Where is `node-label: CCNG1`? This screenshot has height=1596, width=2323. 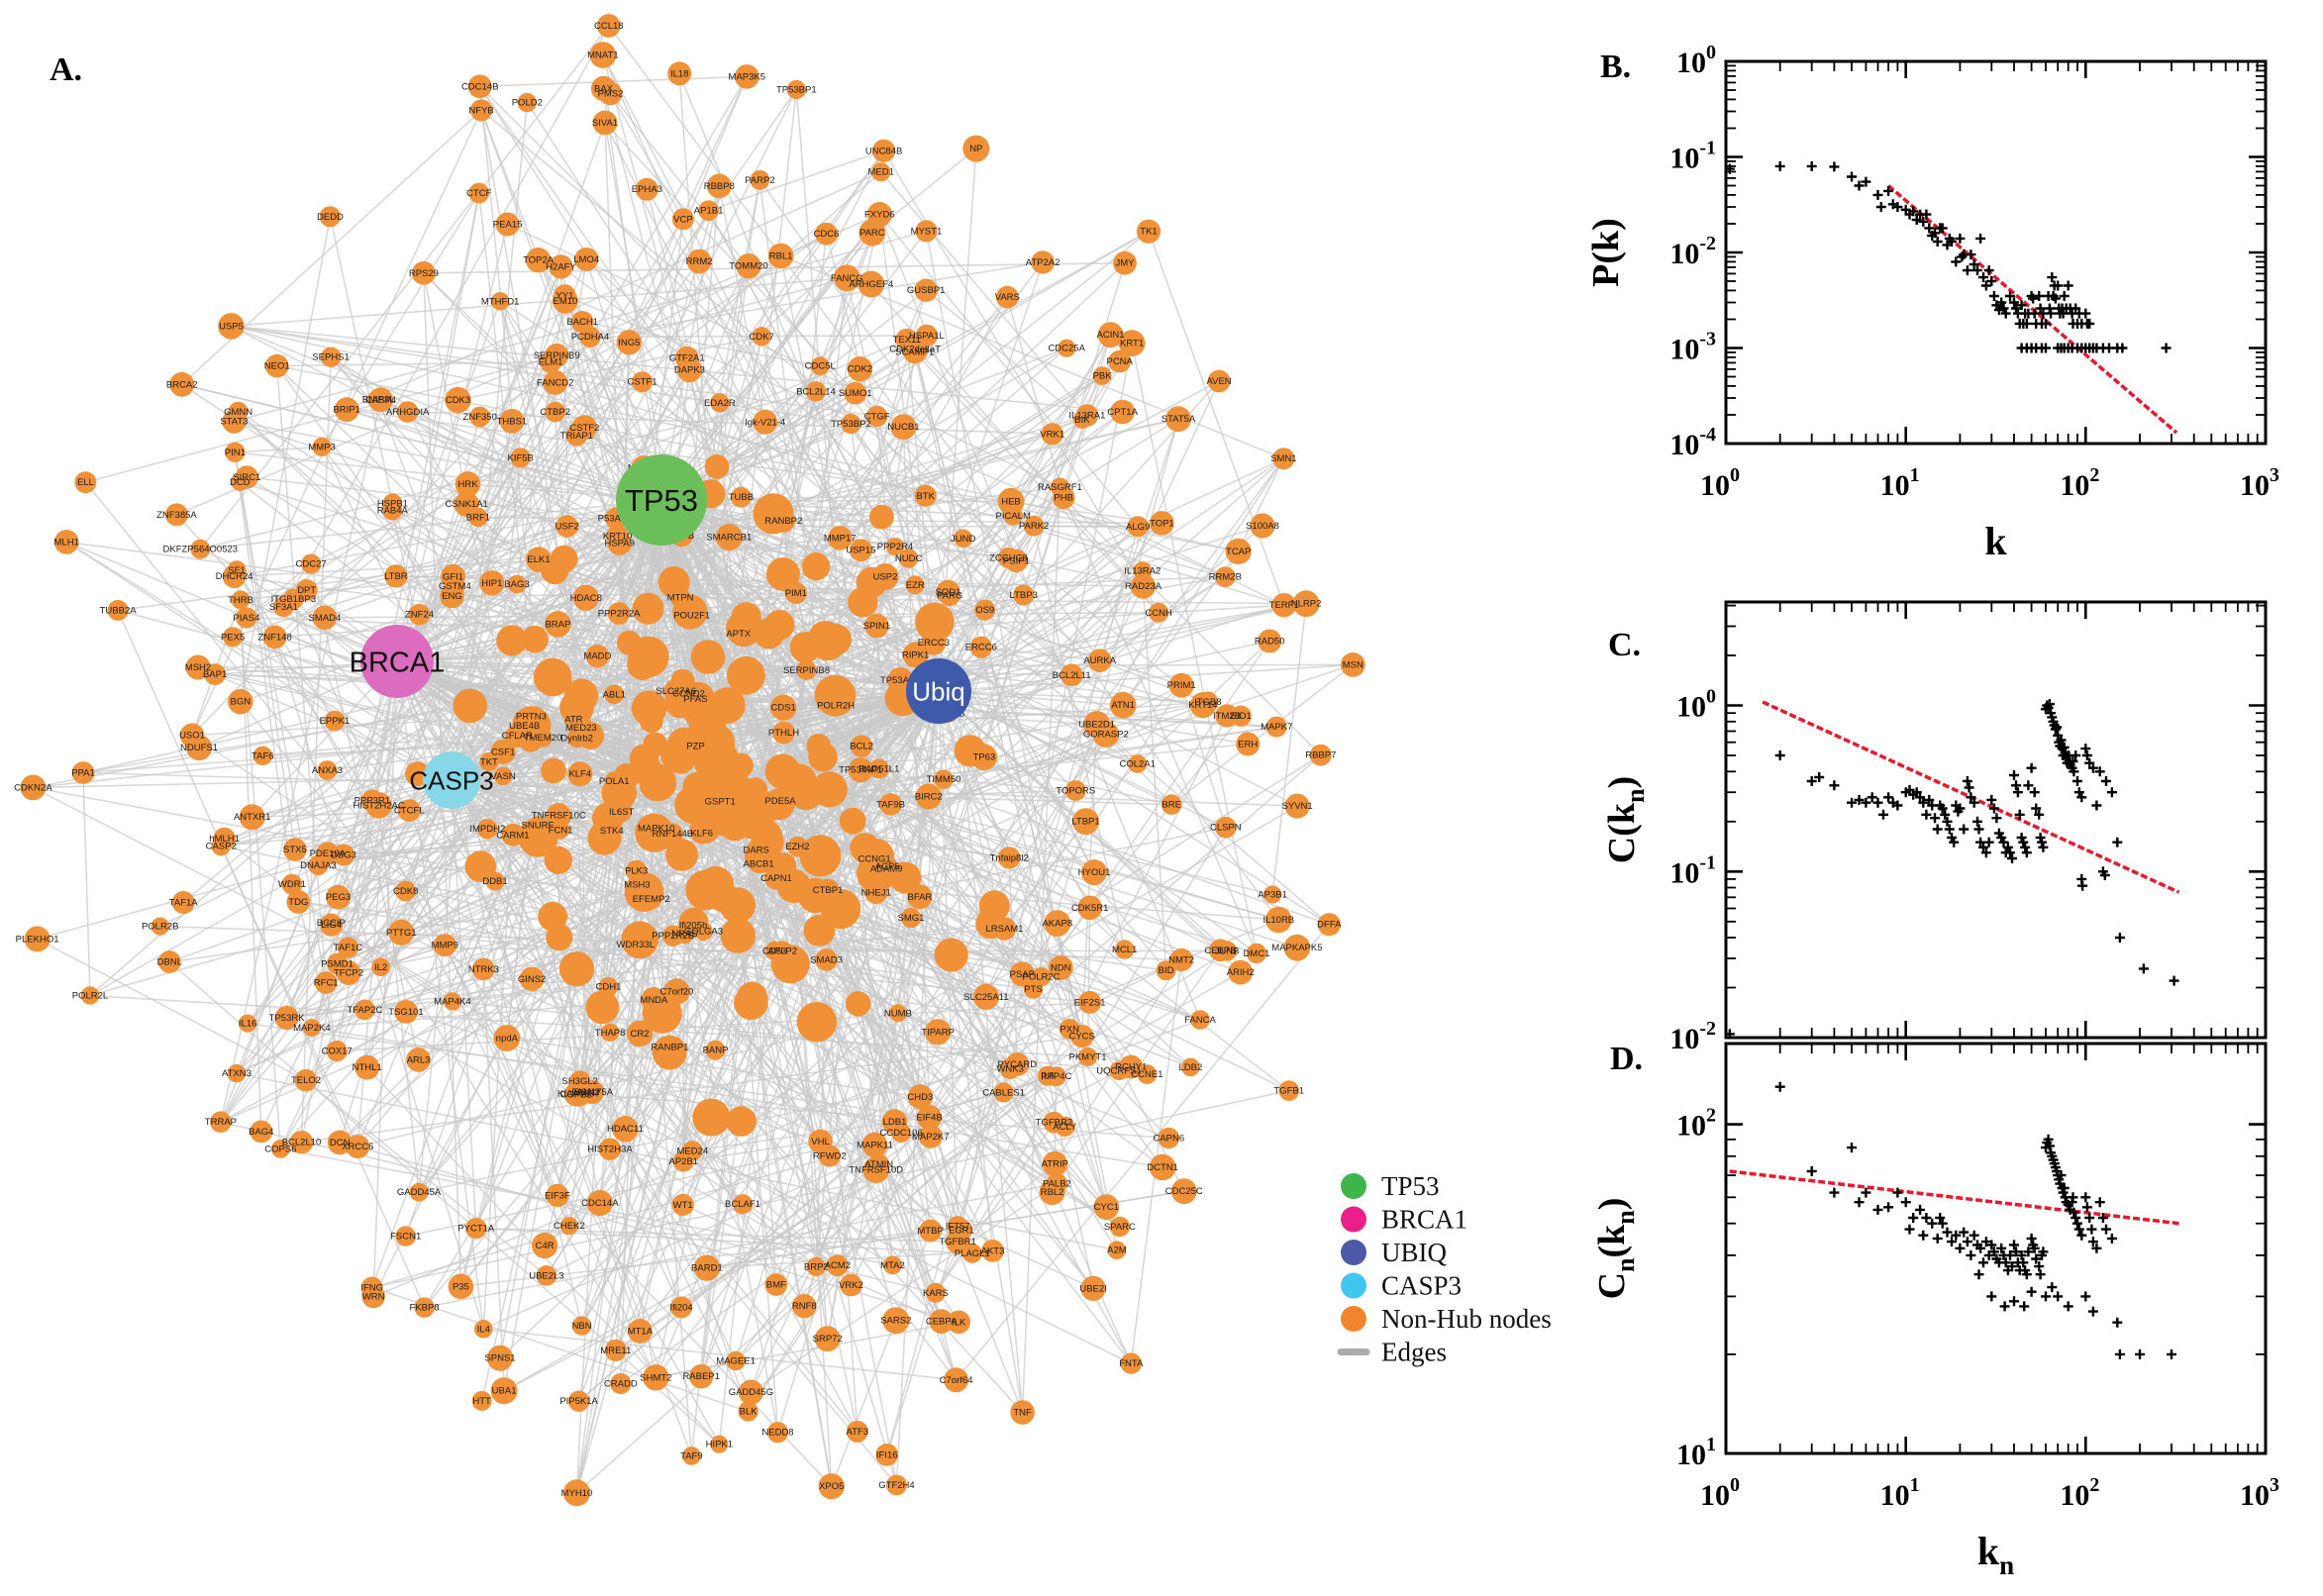
node-label: CCNG1 is located at coordinates (874, 859).